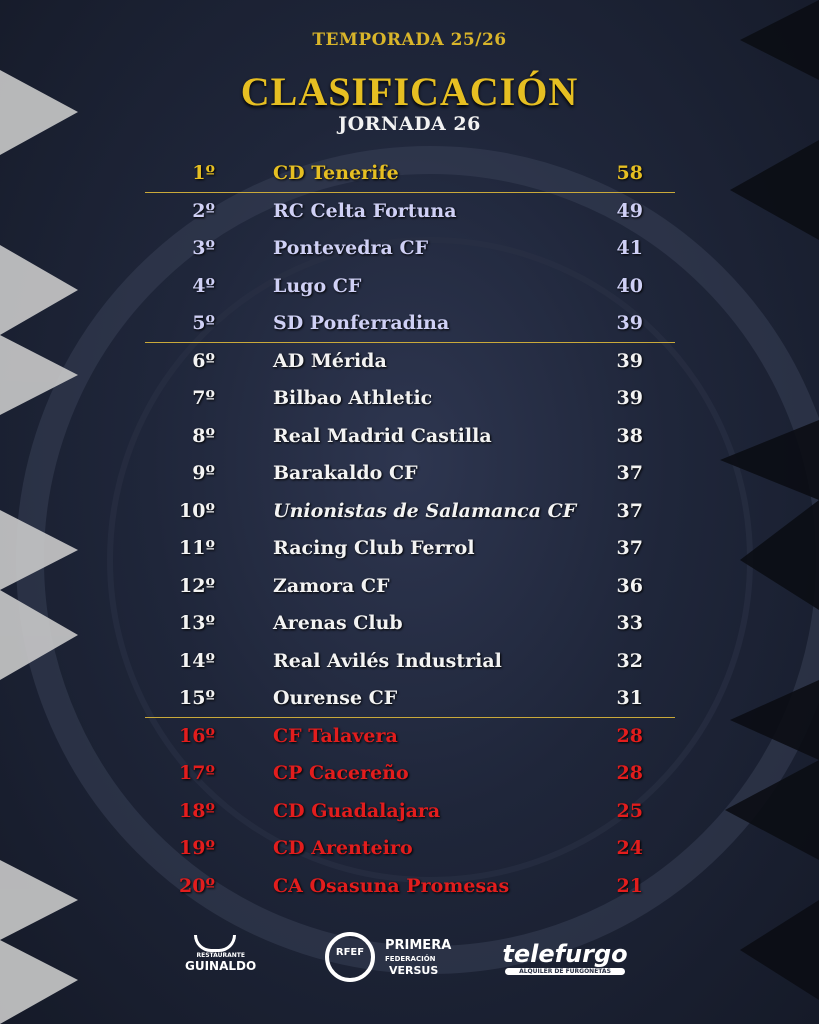  What do you see at coordinates (629, 210) in the screenshot?
I see `points: 49` at bounding box center [629, 210].